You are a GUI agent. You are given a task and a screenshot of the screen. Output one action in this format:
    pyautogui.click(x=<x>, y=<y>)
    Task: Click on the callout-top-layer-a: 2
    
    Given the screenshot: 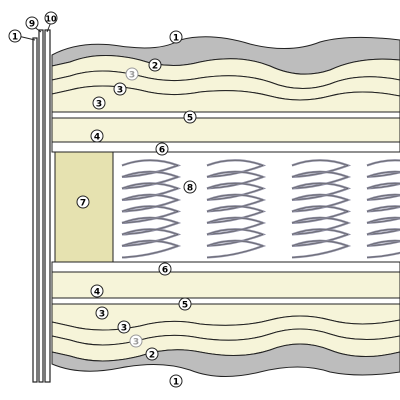 What is the action you would take?
    pyautogui.click(x=155, y=65)
    